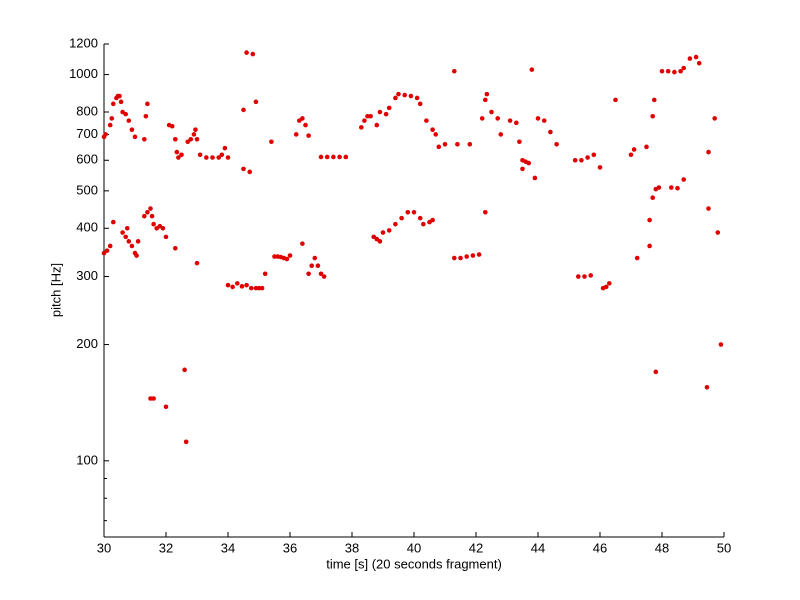 This screenshot has width=800, height=600. I want to click on y-tick-label: 200, so click(87, 343).